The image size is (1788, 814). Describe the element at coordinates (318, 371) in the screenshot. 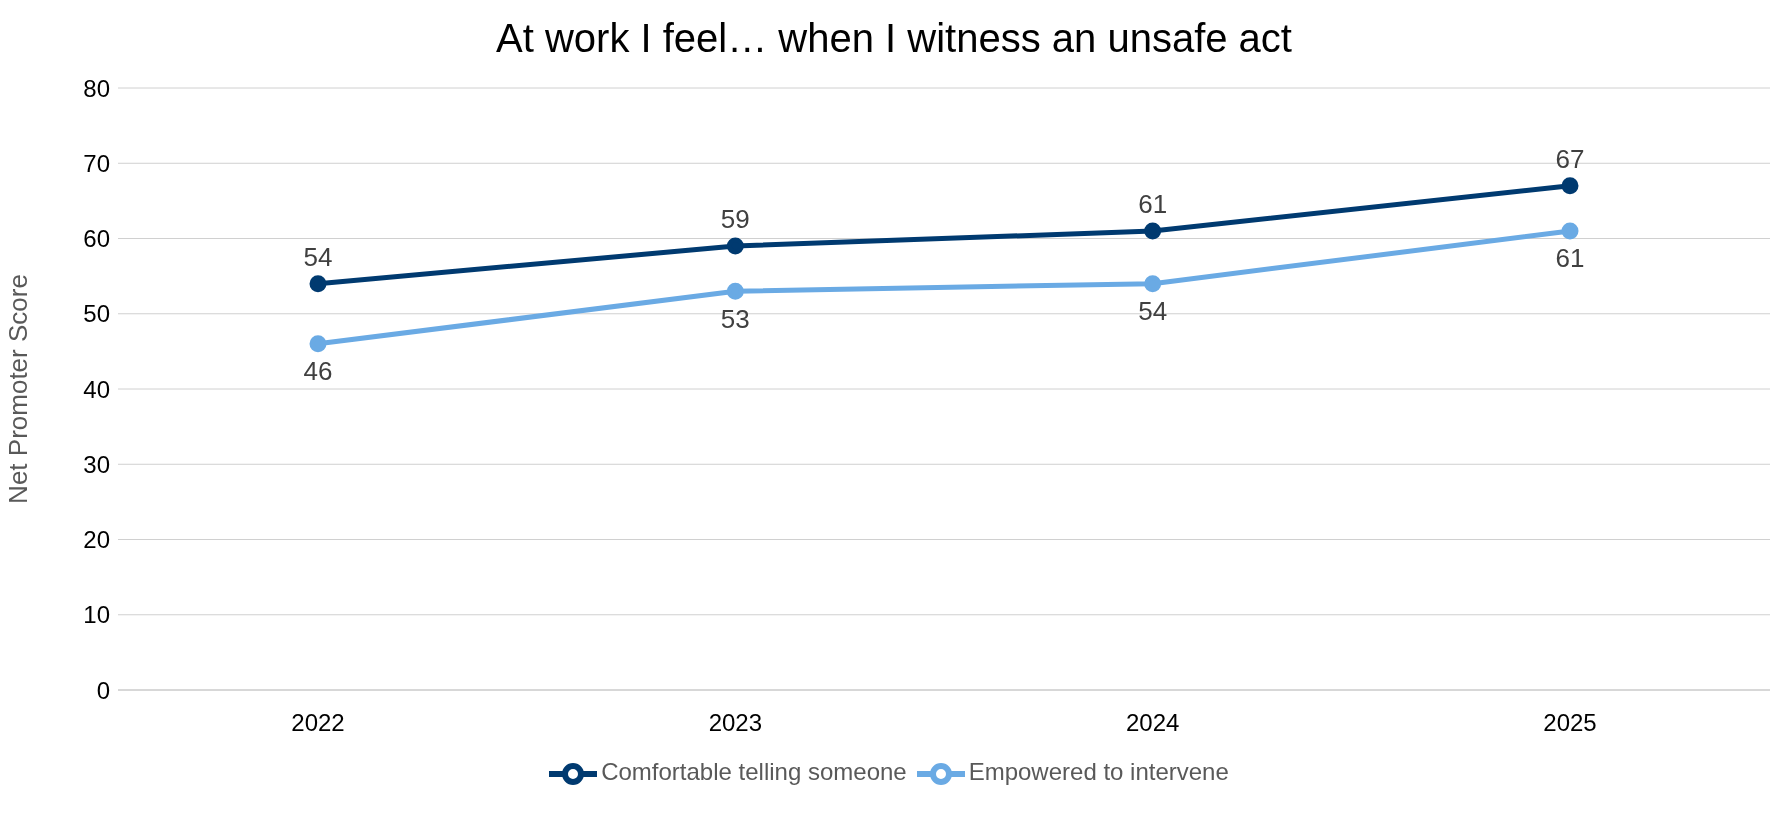

I see `data-label: 46` at that location.